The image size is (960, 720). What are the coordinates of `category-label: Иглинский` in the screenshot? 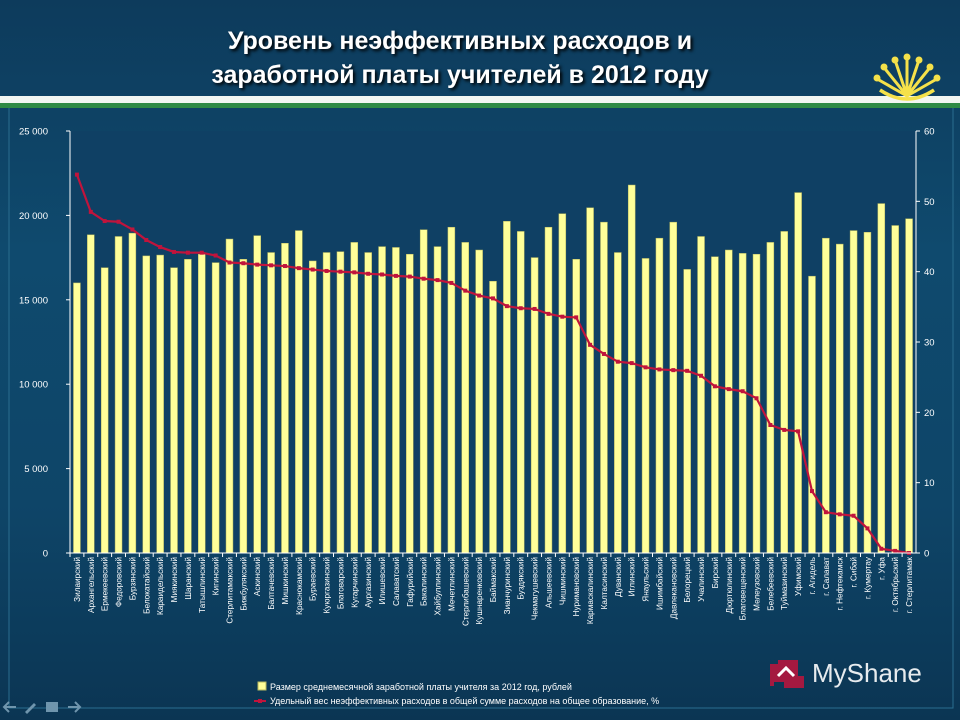 It's located at (632, 576).